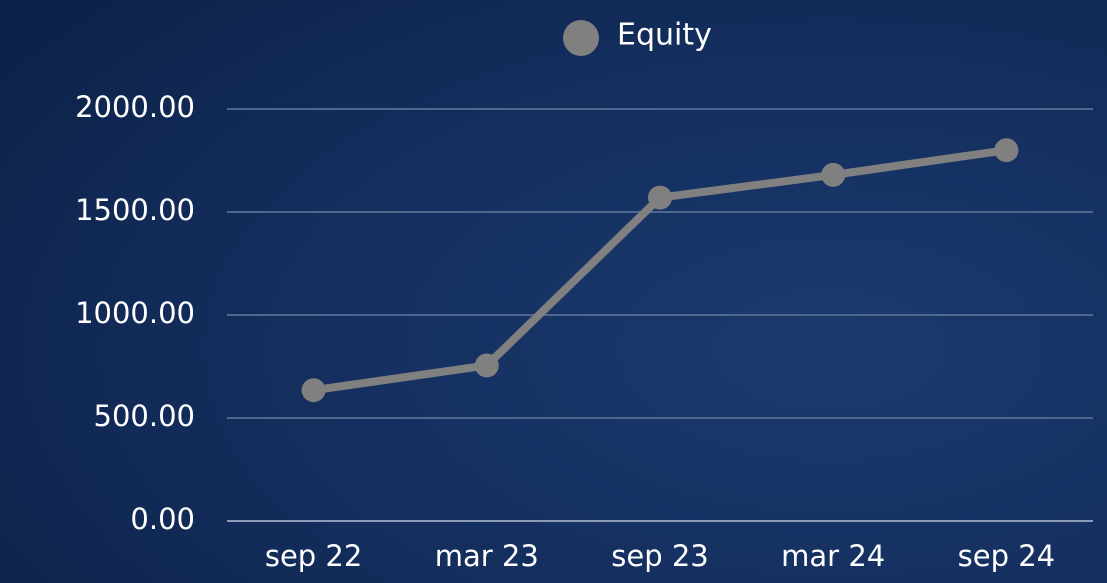 This screenshot has width=1107, height=583. I want to click on x-tick-label: mar 23, so click(487, 556).